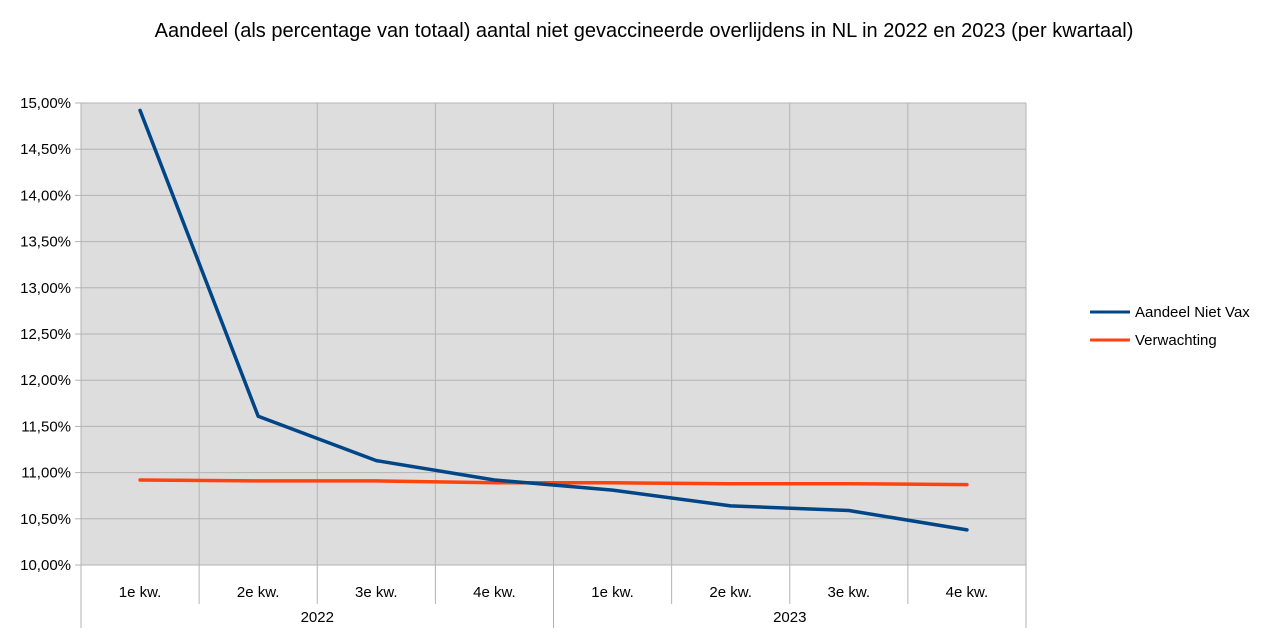 The height and width of the screenshot is (638, 1288). I want to click on y-tick-label: 14,50%, so click(45, 149).